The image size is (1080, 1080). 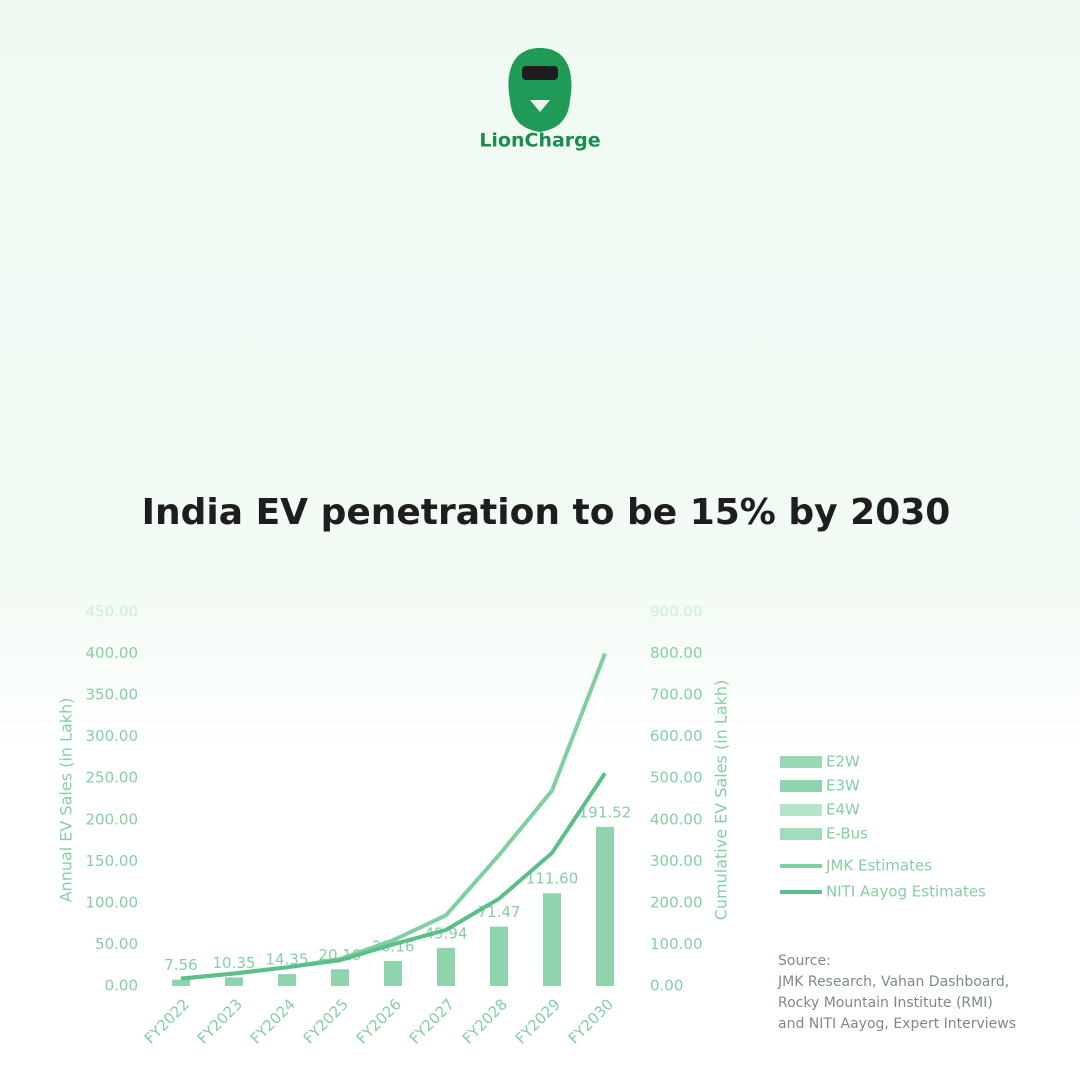 What do you see at coordinates (112, 778) in the screenshot?
I see `y-tick-label: 250.00` at bounding box center [112, 778].